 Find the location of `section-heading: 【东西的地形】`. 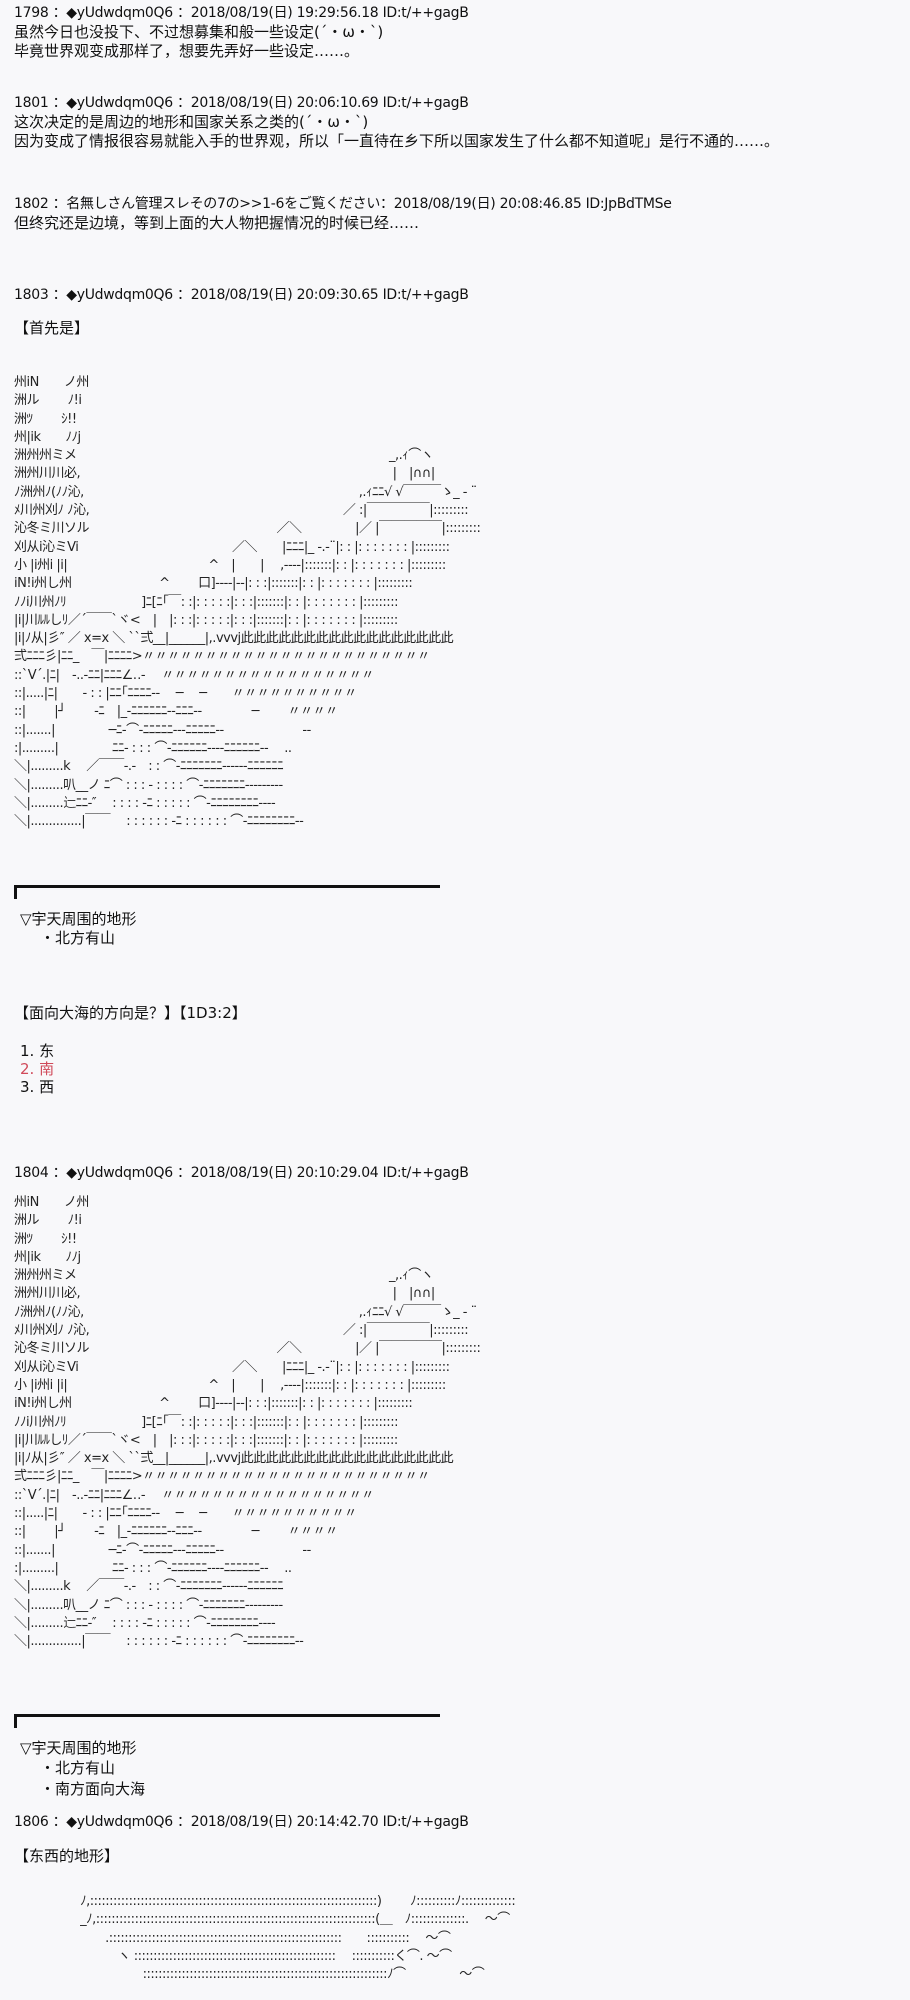

section-heading: 【东西的地形】 is located at coordinates (67, 1856).